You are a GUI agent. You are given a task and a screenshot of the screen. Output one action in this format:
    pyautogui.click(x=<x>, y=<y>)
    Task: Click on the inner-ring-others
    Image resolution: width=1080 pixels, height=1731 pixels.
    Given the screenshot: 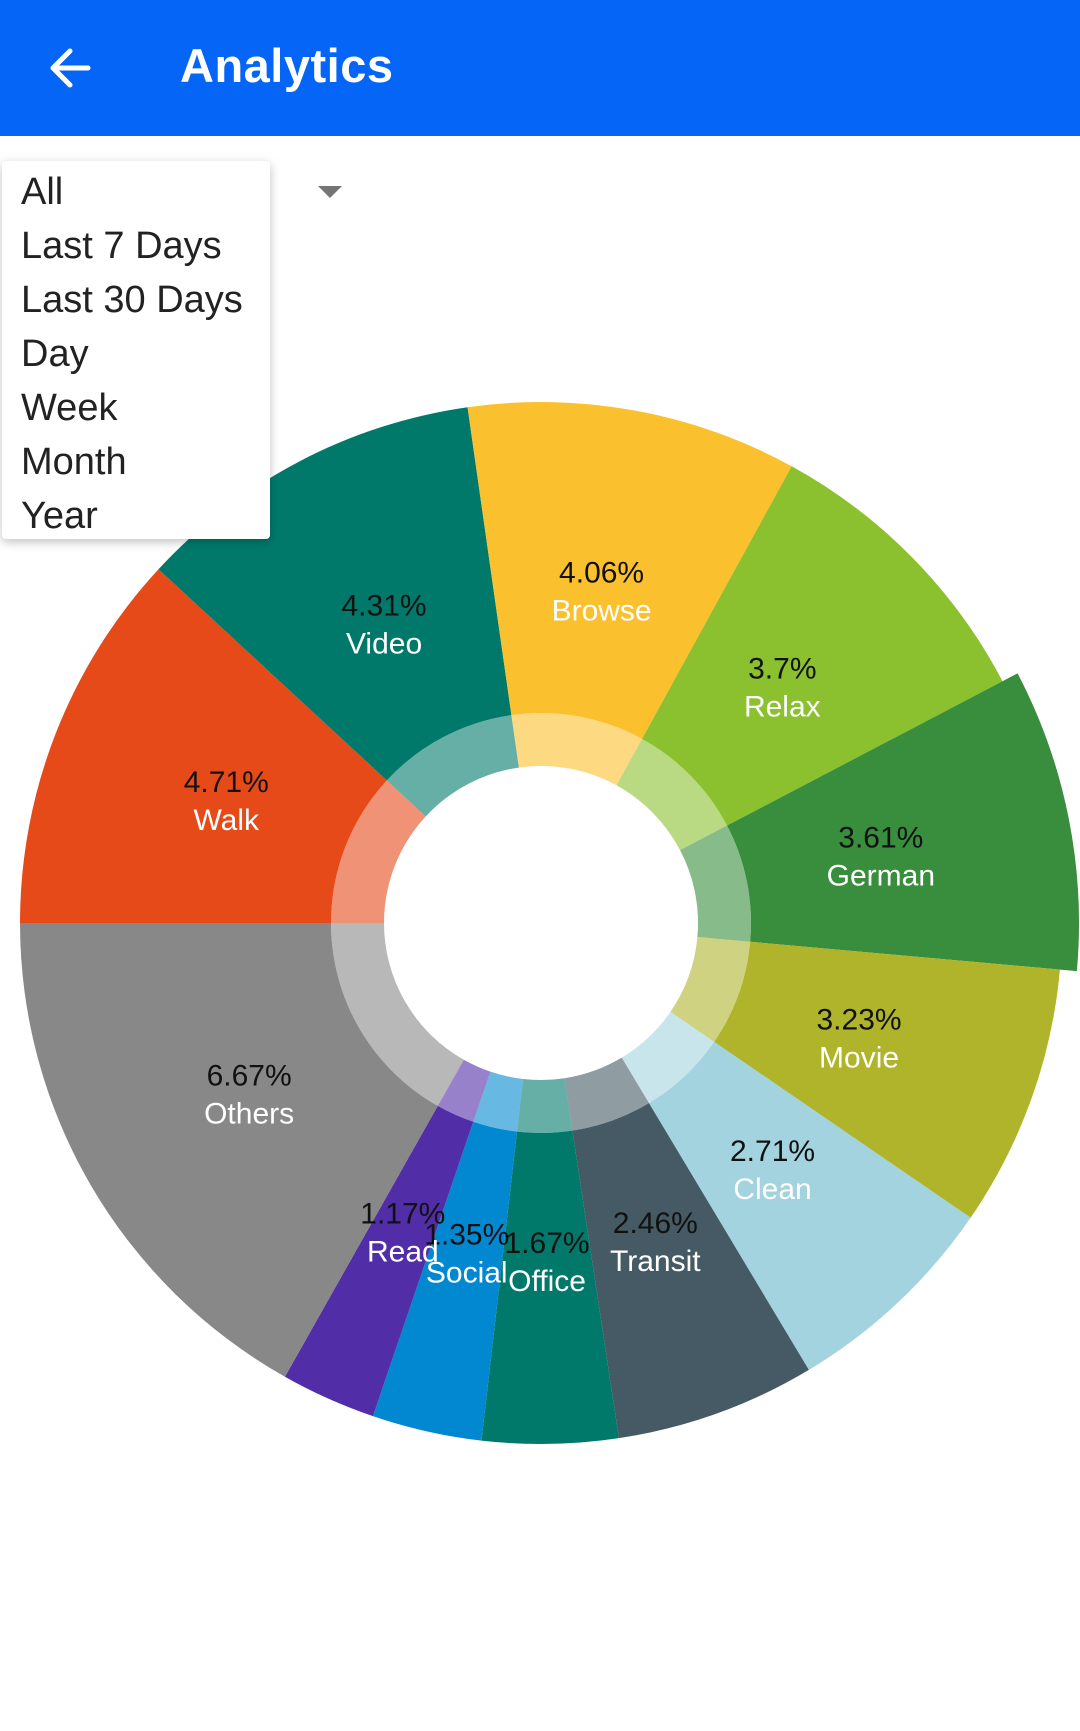 What is the action you would take?
    pyautogui.click(x=397, y=1014)
    